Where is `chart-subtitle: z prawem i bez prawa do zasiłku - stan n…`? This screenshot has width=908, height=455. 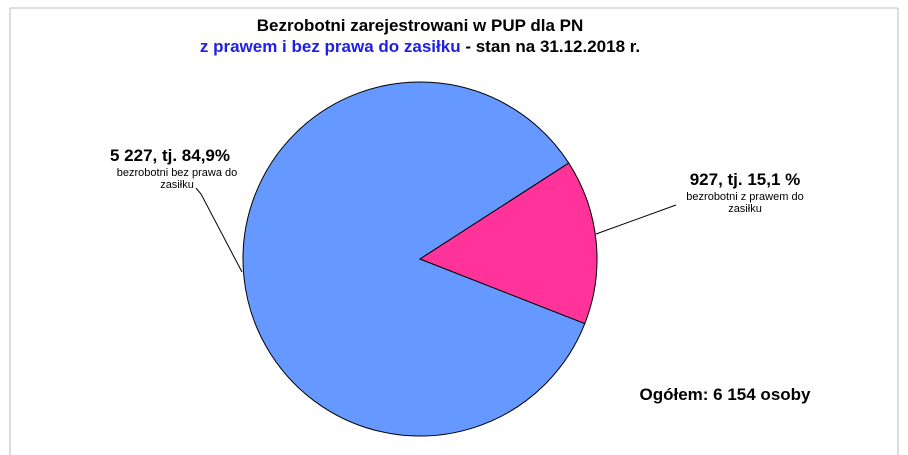 chart-subtitle: z prawem i bez prawa do zasiłku - stan n… is located at coordinates (420, 47).